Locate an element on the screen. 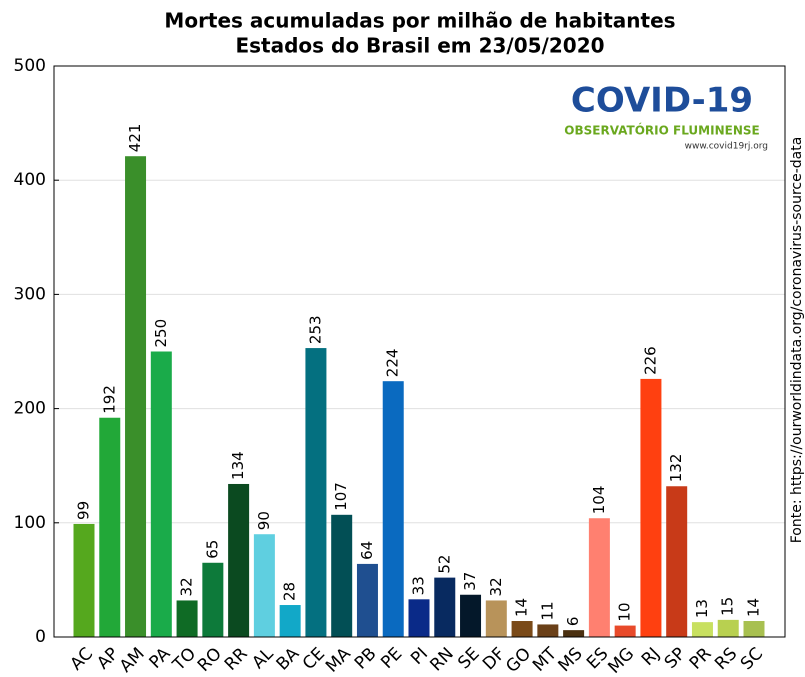 The image size is (805, 677). value-label: 224 is located at coordinates (393, 363).